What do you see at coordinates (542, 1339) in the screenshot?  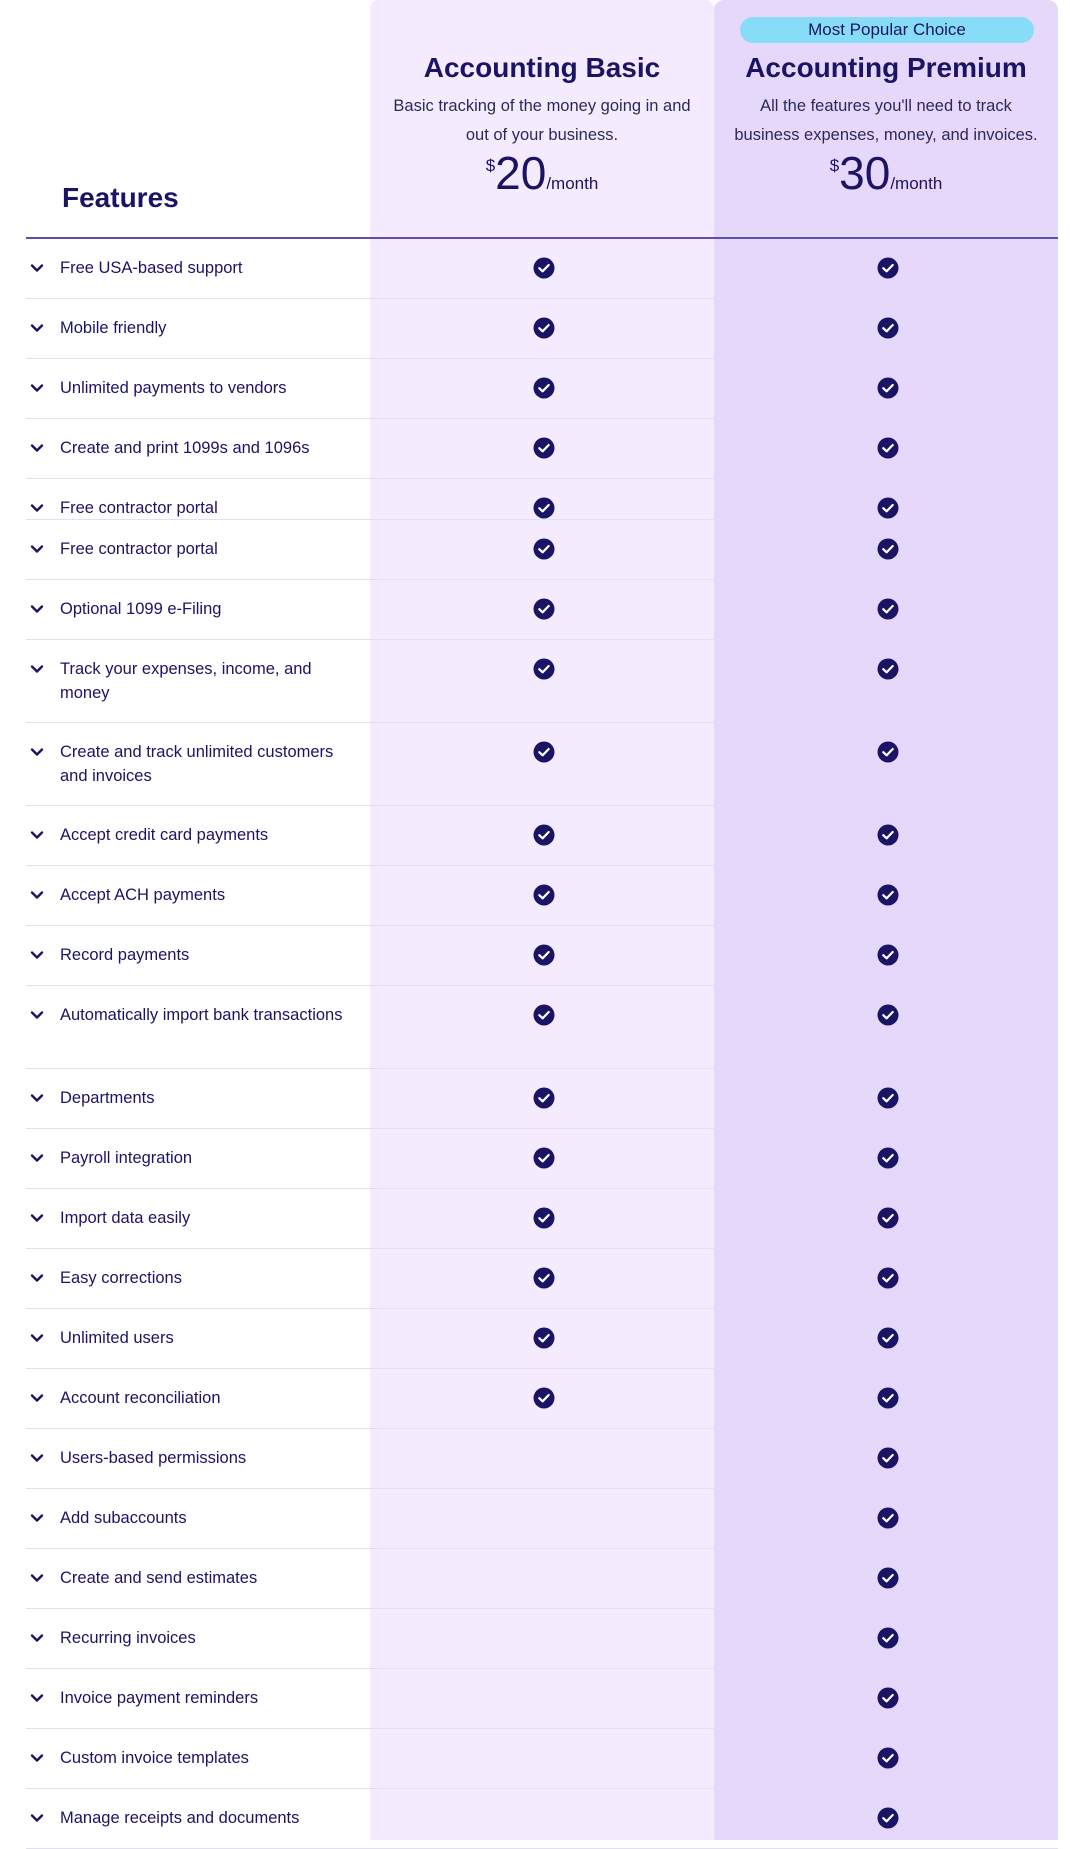 I see `feature-row: Unlimited users` at bounding box center [542, 1339].